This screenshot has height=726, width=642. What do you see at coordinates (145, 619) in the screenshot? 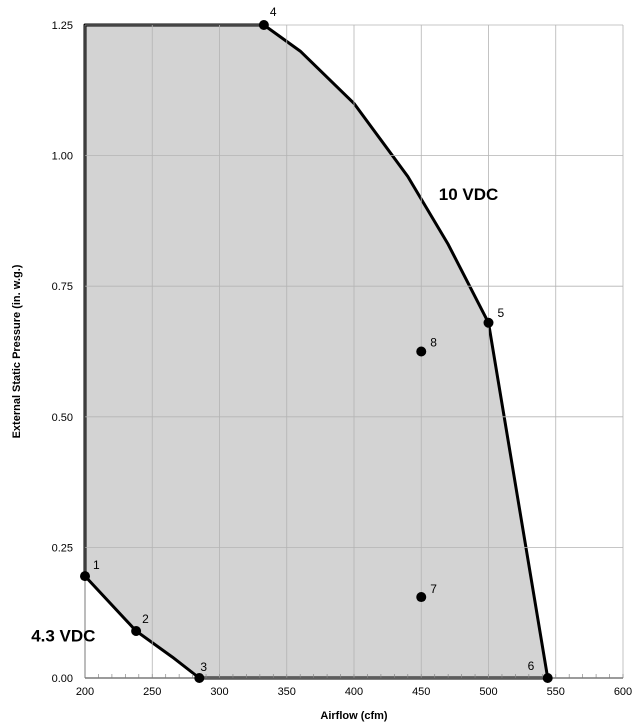
I see `point-label: 2` at bounding box center [145, 619].